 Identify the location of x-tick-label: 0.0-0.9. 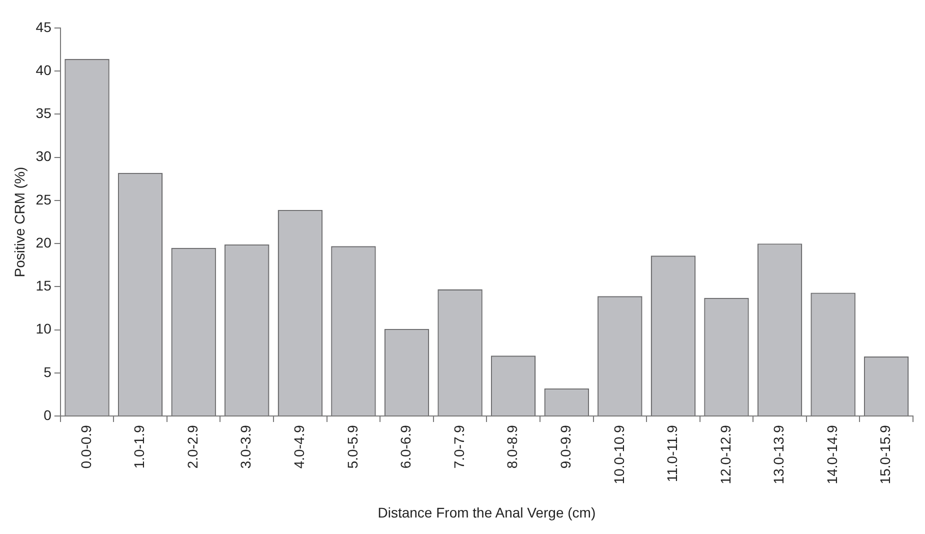
(86, 446).